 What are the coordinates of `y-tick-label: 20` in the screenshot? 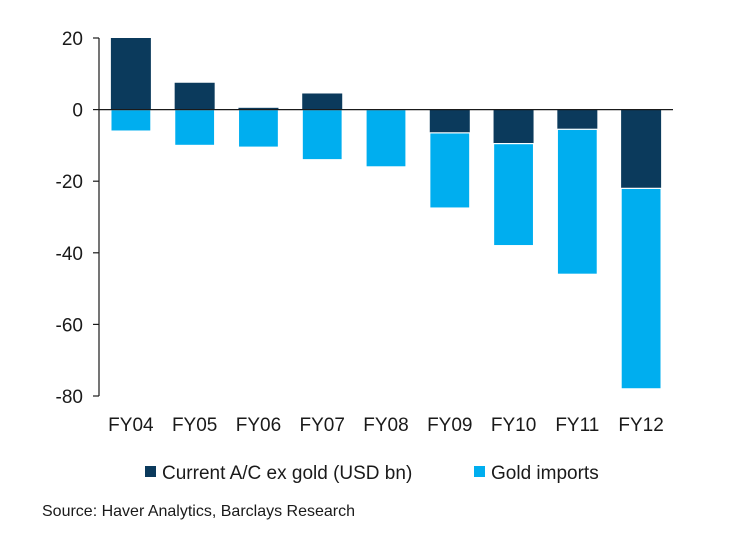 It's located at (72, 39).